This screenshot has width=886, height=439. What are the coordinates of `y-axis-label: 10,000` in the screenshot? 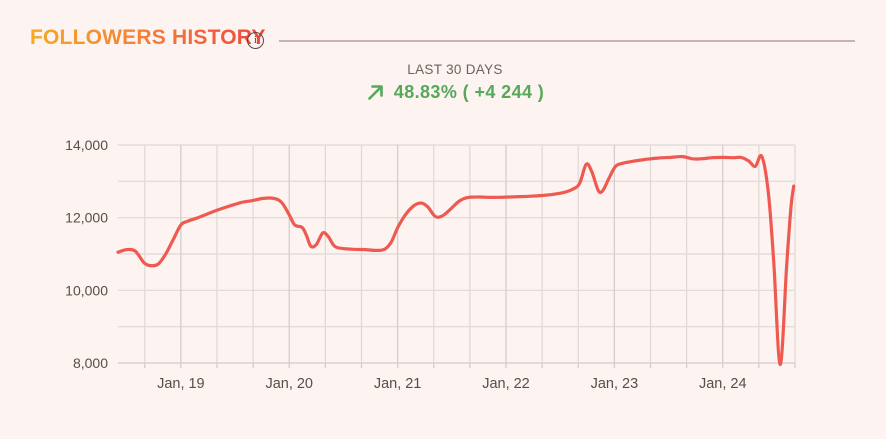 It's located at (86, 290).